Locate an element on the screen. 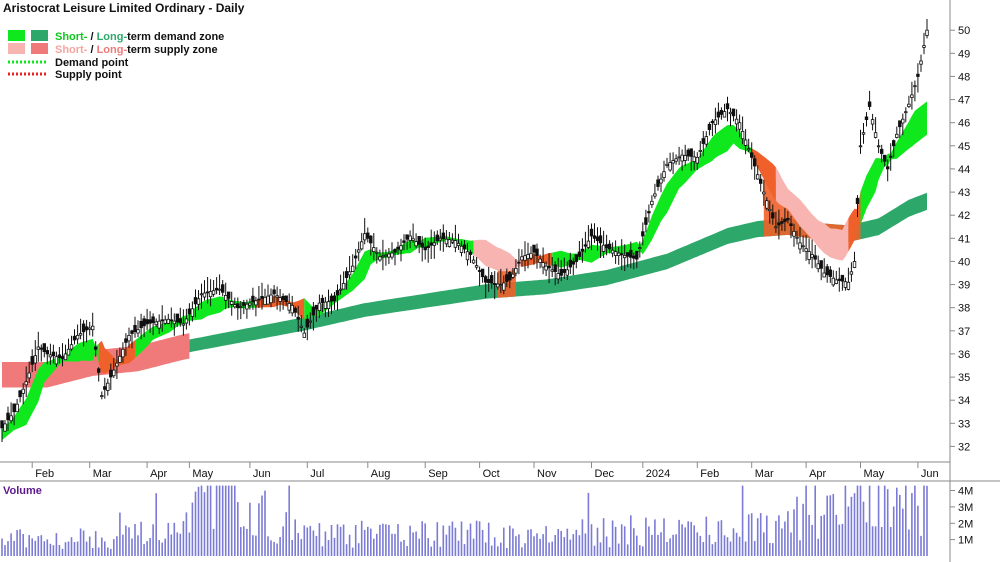 The image size is (1000, 562). legend-supply-long-text: Long- is located at coordinates (112, 50).